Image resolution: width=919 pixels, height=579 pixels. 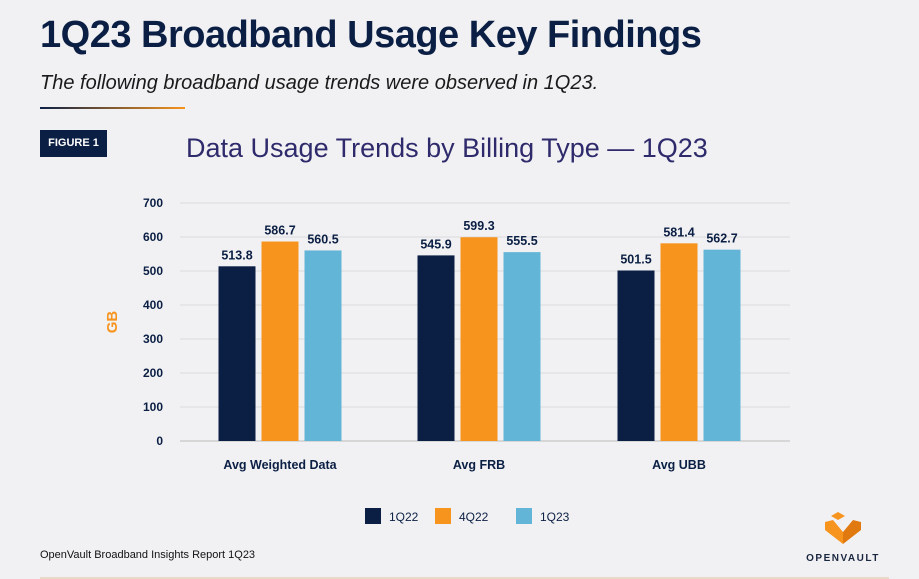 I want to click on legend-label: 1Q22, so click(x=404, y=517).